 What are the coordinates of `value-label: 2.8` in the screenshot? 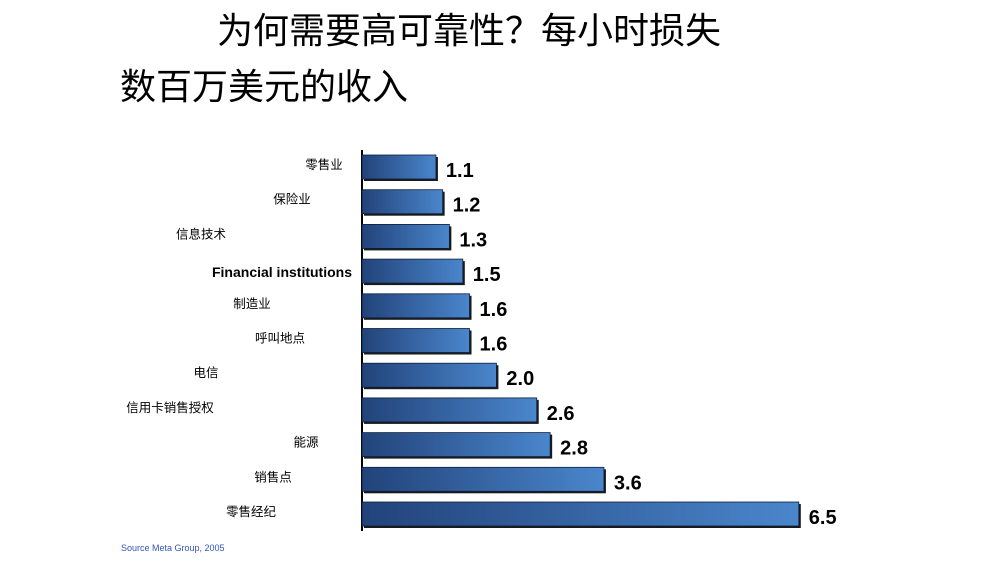 It's located at (574, 449).